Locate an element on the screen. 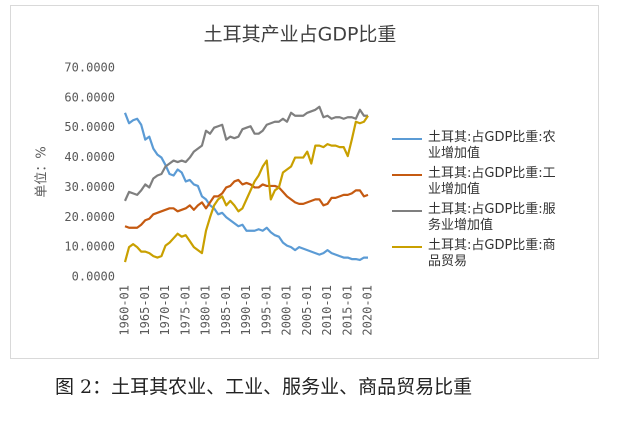 This screenshot has width=617, height=424. x-tick-label: 1970-01 is located at coordinates (165, 310).